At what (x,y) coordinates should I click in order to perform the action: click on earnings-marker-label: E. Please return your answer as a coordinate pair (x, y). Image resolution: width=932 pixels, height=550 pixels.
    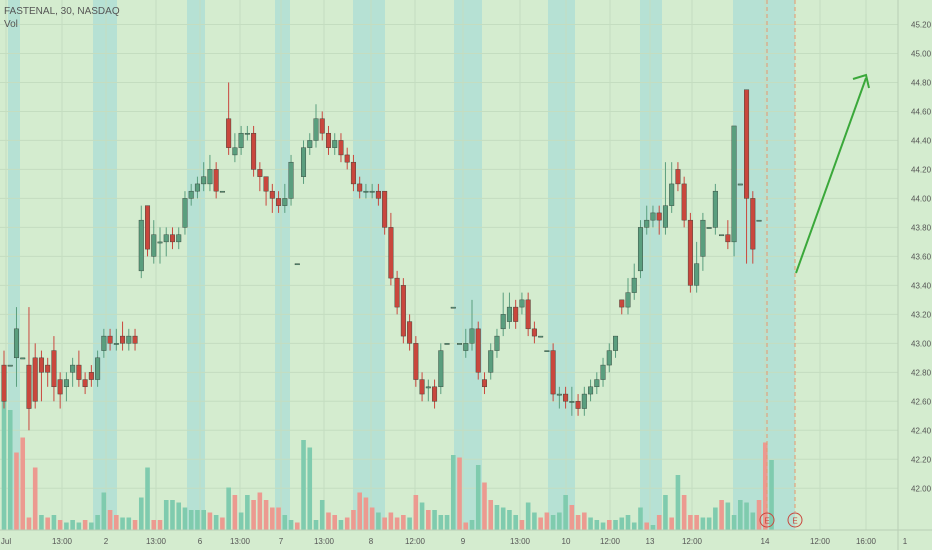
    Looking at the image, I should click on (766, 521).